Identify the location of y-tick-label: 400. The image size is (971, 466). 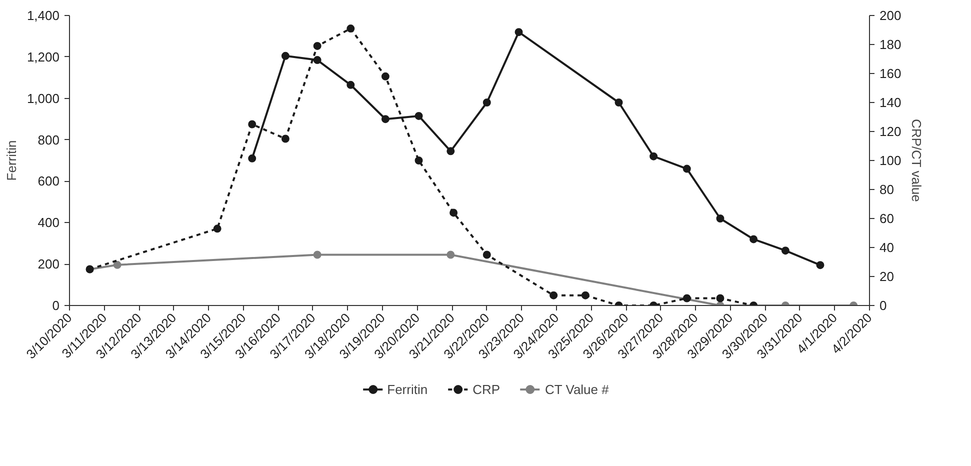
(49, 222).